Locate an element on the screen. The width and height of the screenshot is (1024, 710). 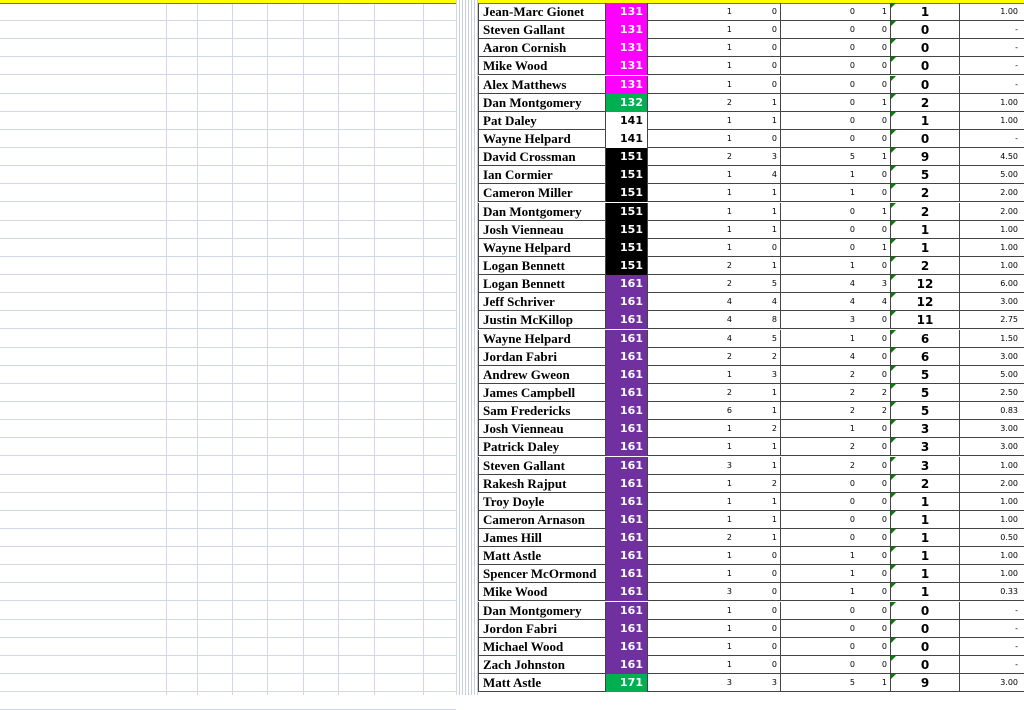
total-cell: 9 is located at coordinates (925, 683).